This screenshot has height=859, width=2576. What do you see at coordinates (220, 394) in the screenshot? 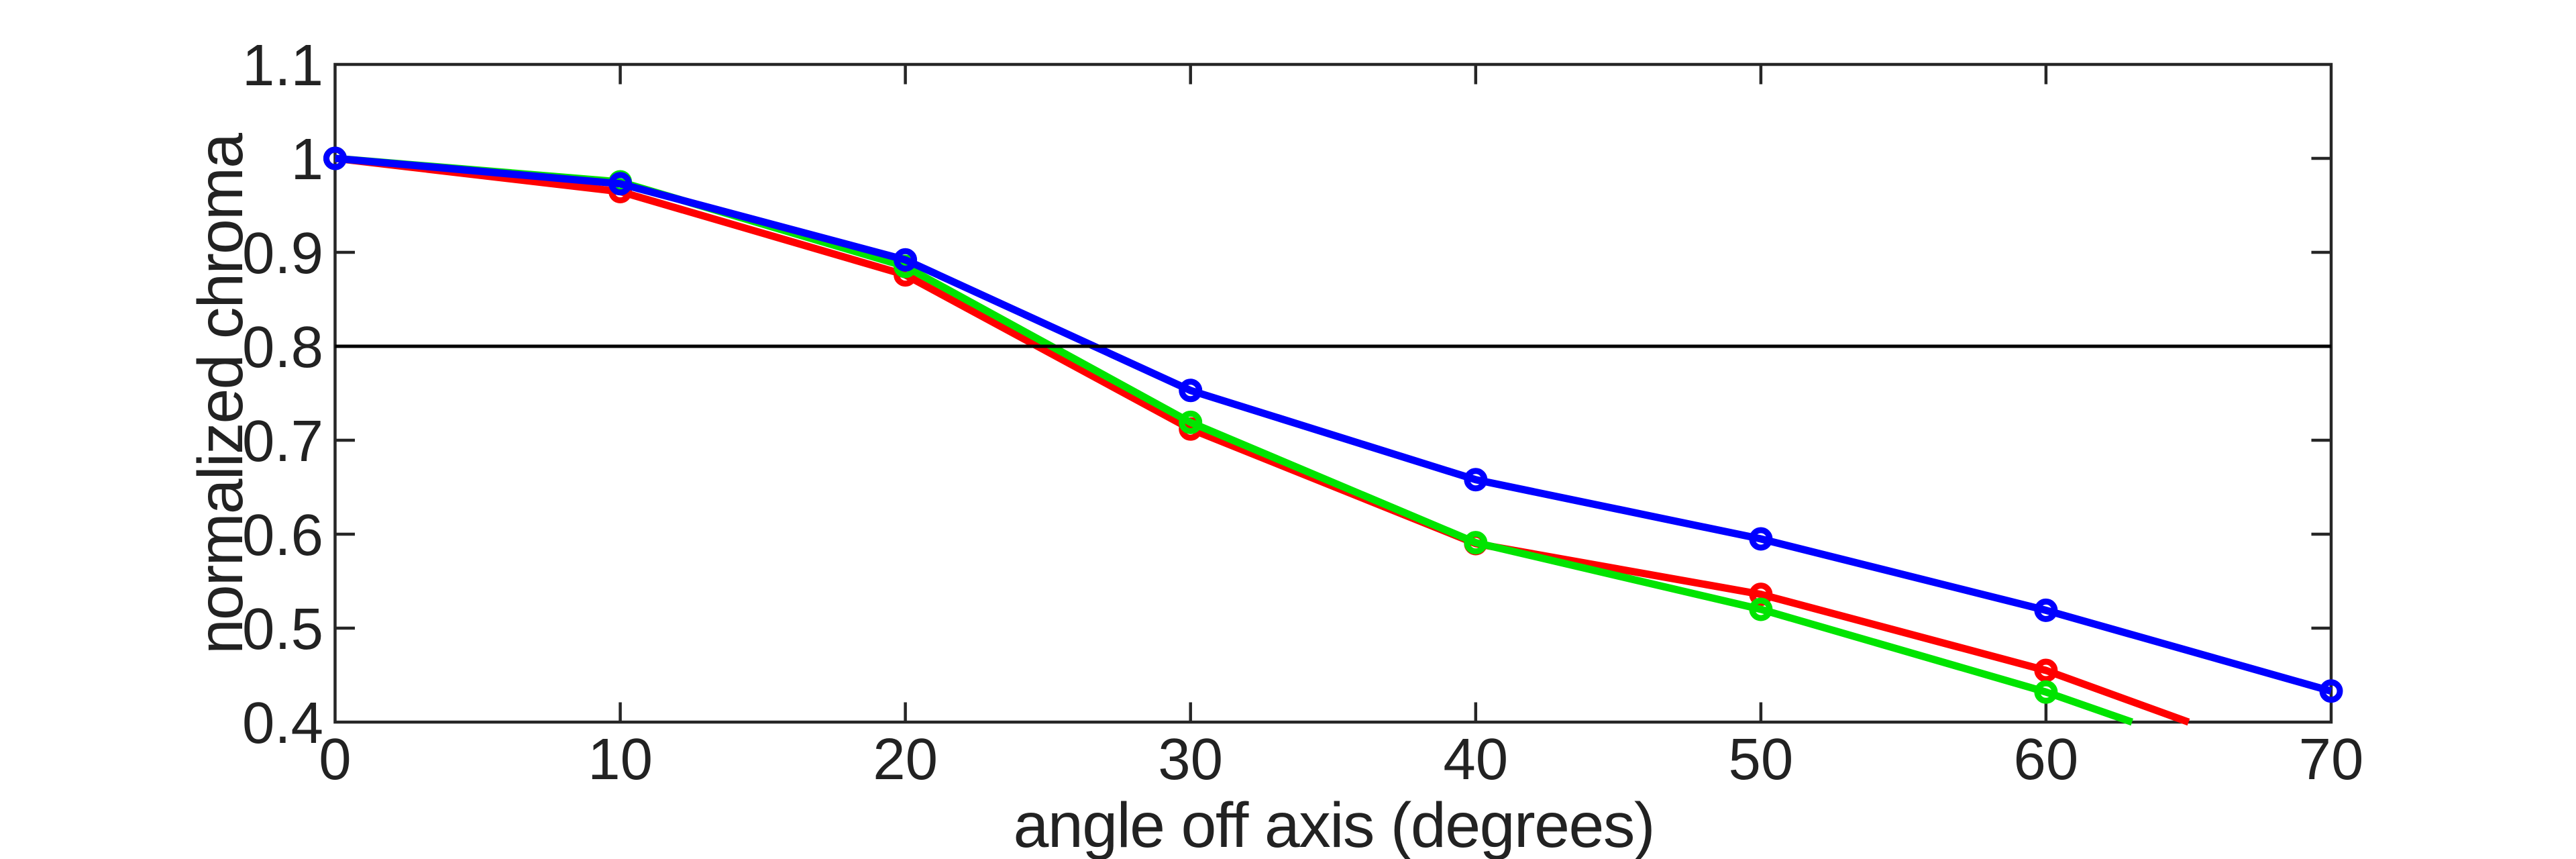
I see `svg-text: normalized chroma` at bounding box center [220, 394].